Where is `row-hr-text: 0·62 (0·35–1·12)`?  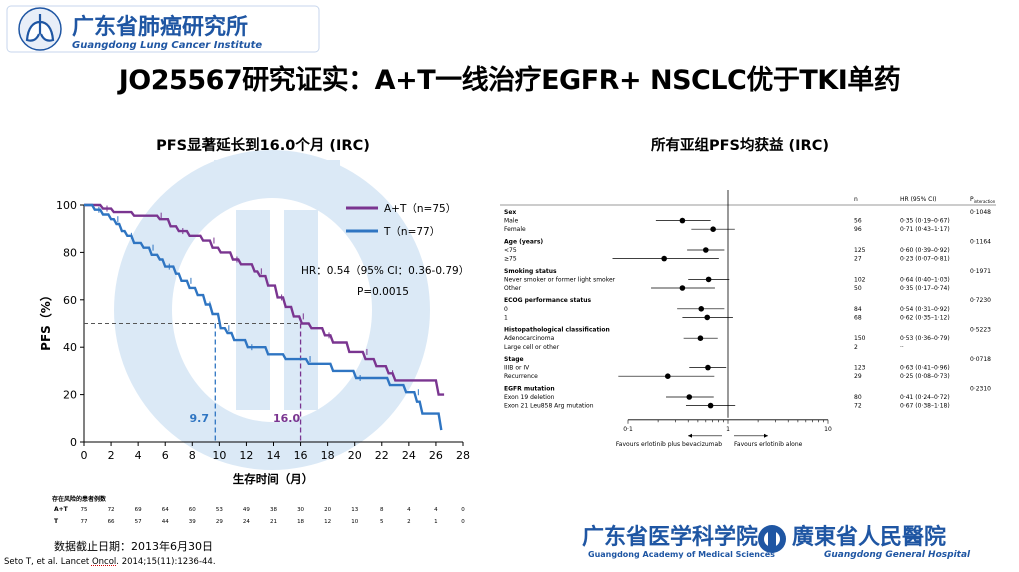
row-hr-text: 0·62 (0·35–1·12) is located at coordinates (925, 317).